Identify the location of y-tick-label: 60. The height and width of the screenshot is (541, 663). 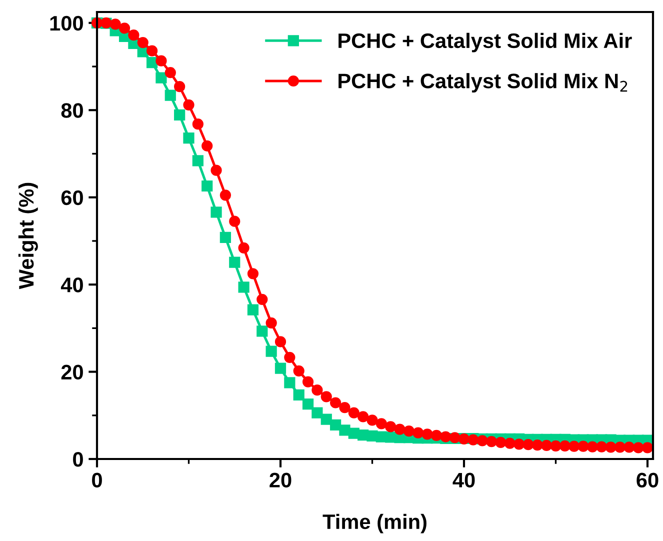
(72, 198).